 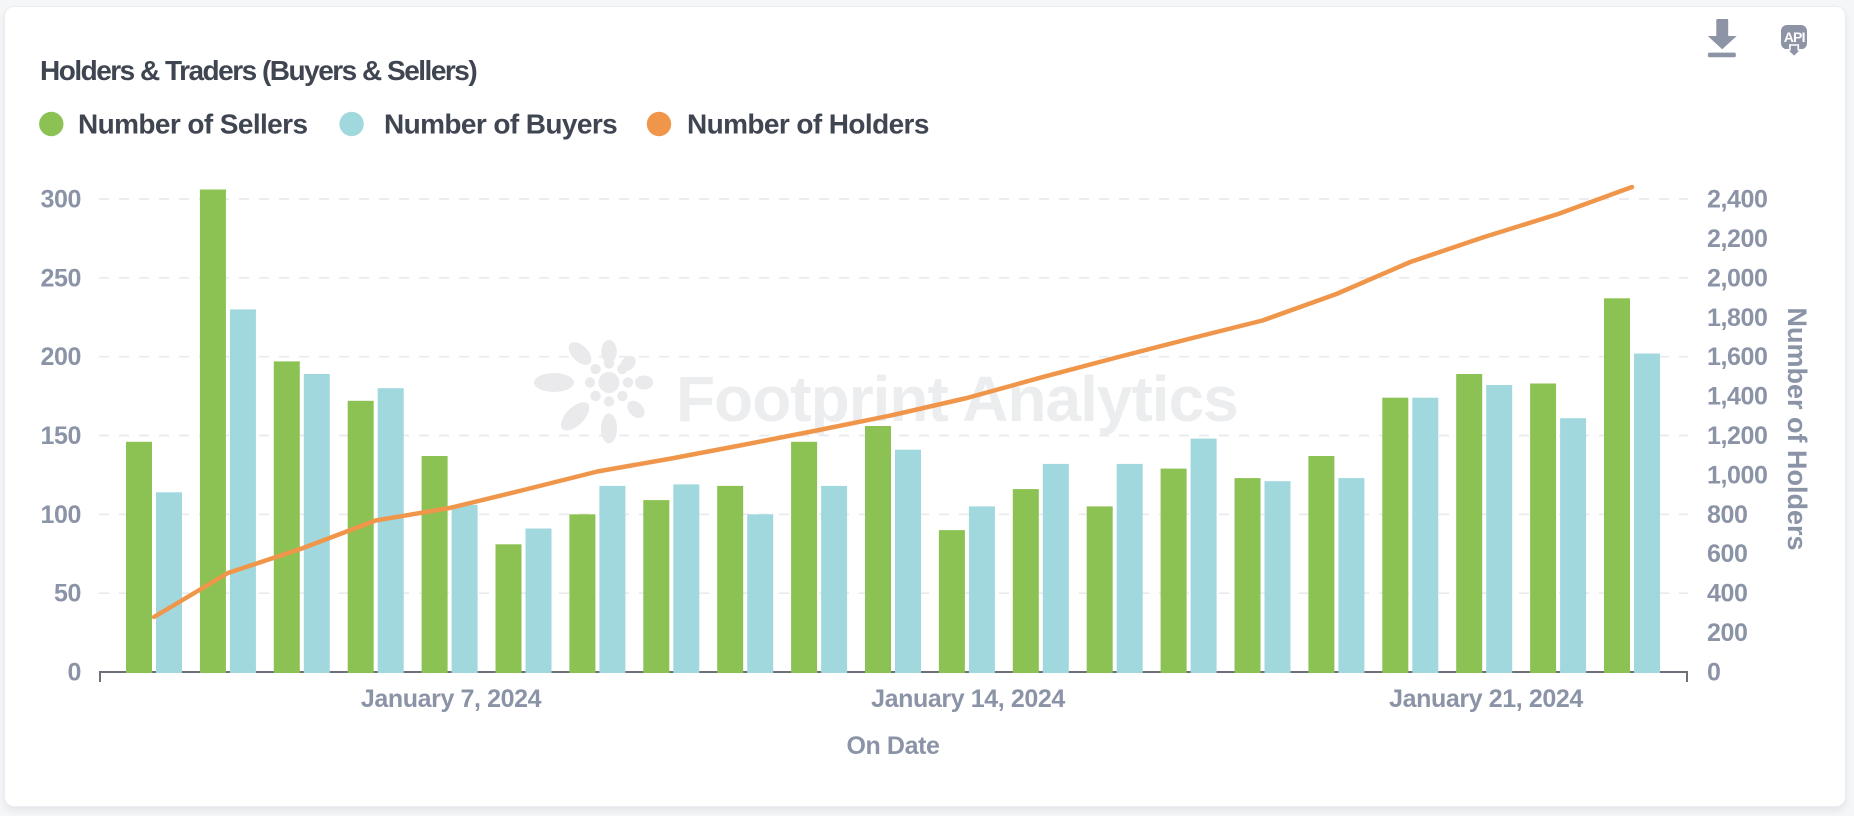 What do you see at coordinates (1737, 239) in the screenshot?
I see `svg-text: 2,200` at bounding box center [1737, 239].